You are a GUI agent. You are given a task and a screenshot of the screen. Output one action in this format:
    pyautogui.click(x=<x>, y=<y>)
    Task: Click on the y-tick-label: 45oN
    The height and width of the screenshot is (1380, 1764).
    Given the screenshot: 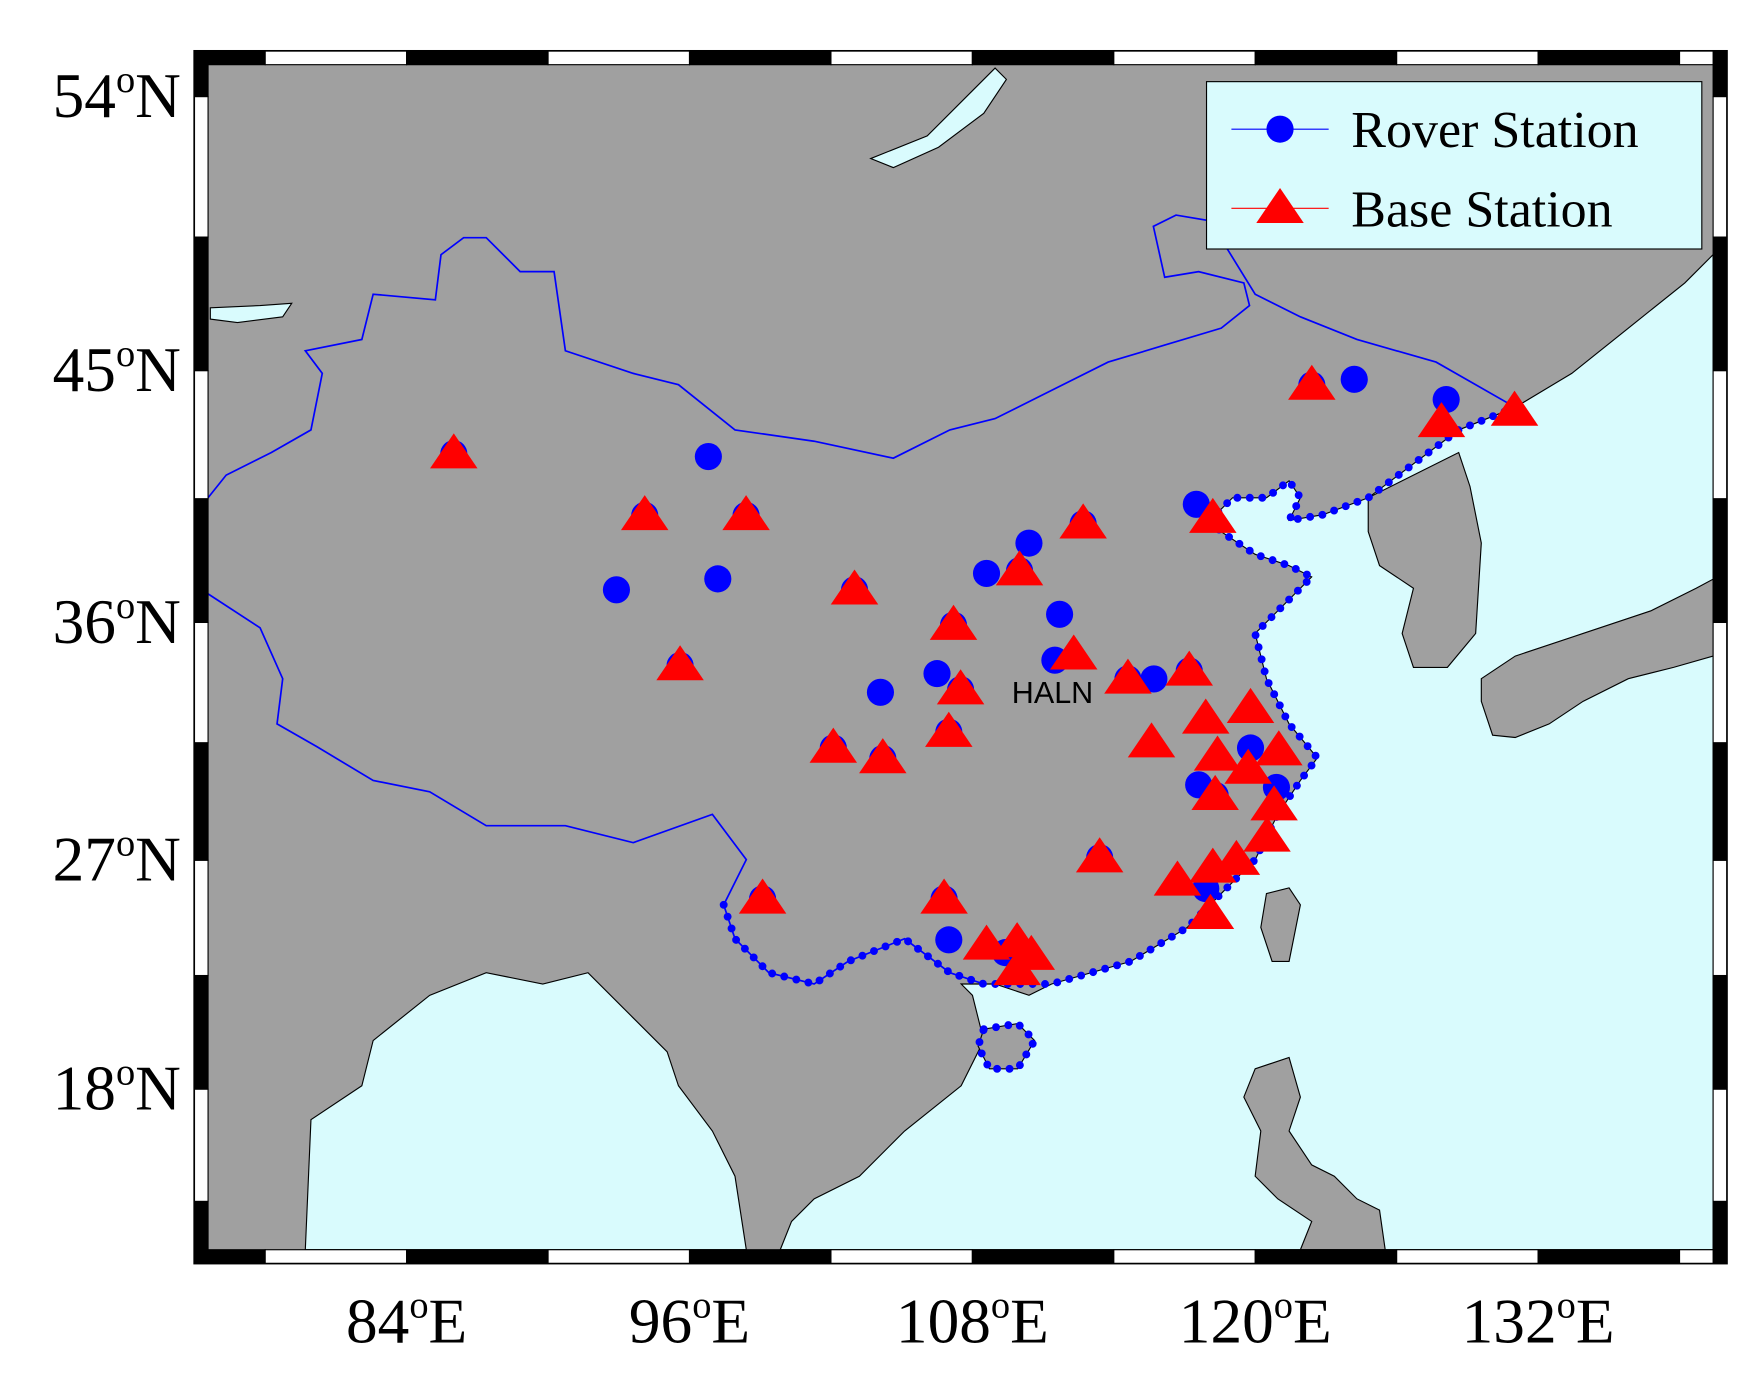 What is the action you would take?
    pyautogui.click(x=117, y=369)
    